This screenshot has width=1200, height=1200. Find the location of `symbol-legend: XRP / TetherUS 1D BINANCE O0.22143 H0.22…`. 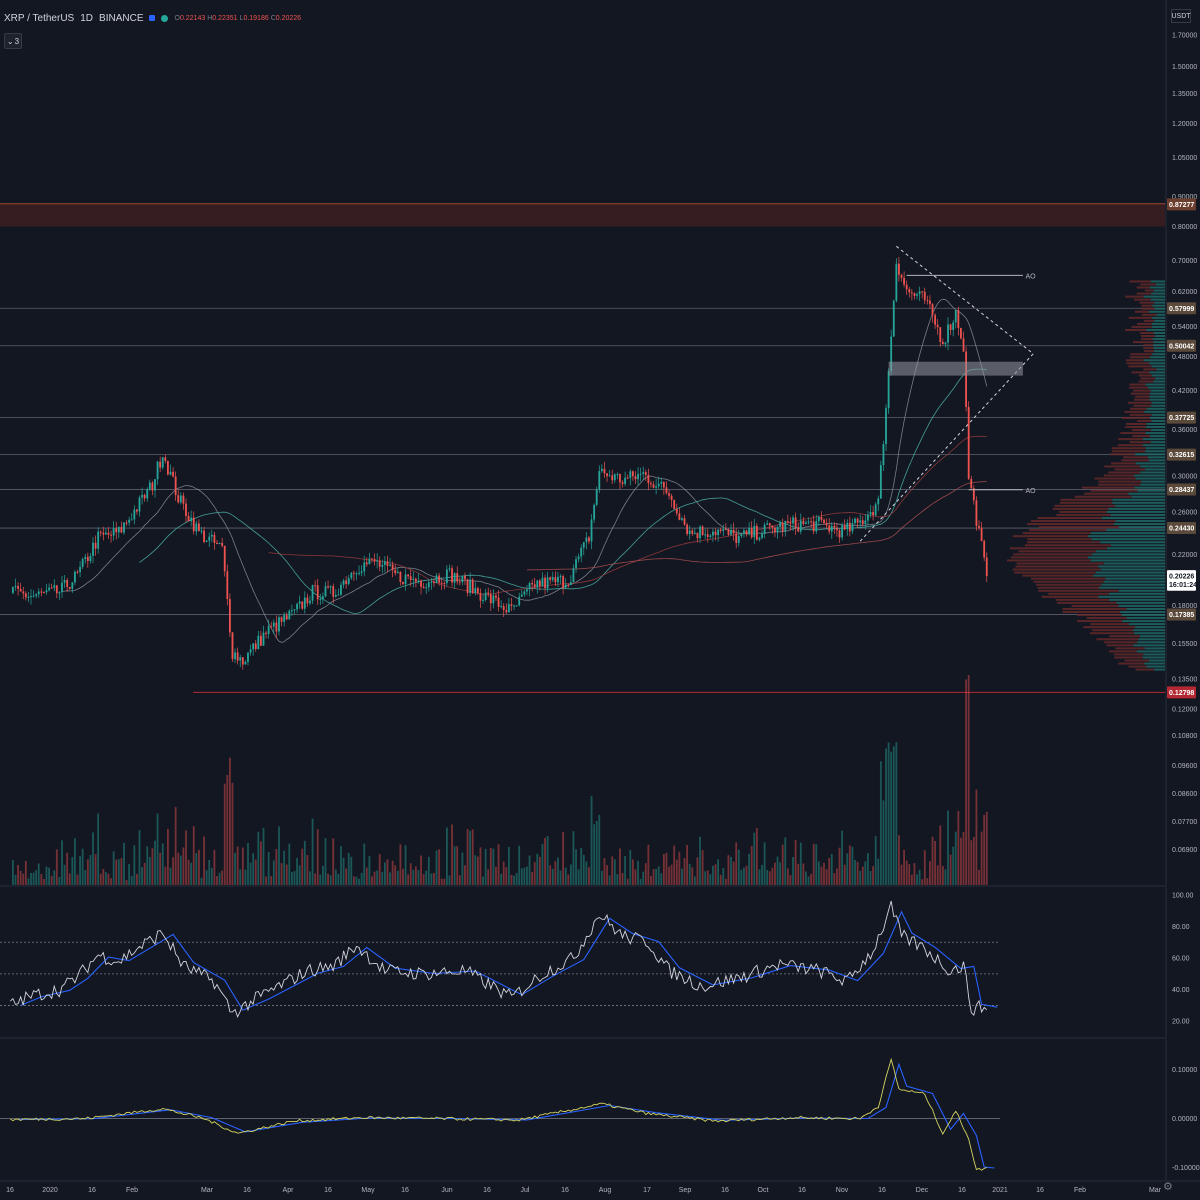

symbol-legend: XRP / TetherUS 1D BINANCE O0.22143 H0.22… is located at coordinates (152, 18).